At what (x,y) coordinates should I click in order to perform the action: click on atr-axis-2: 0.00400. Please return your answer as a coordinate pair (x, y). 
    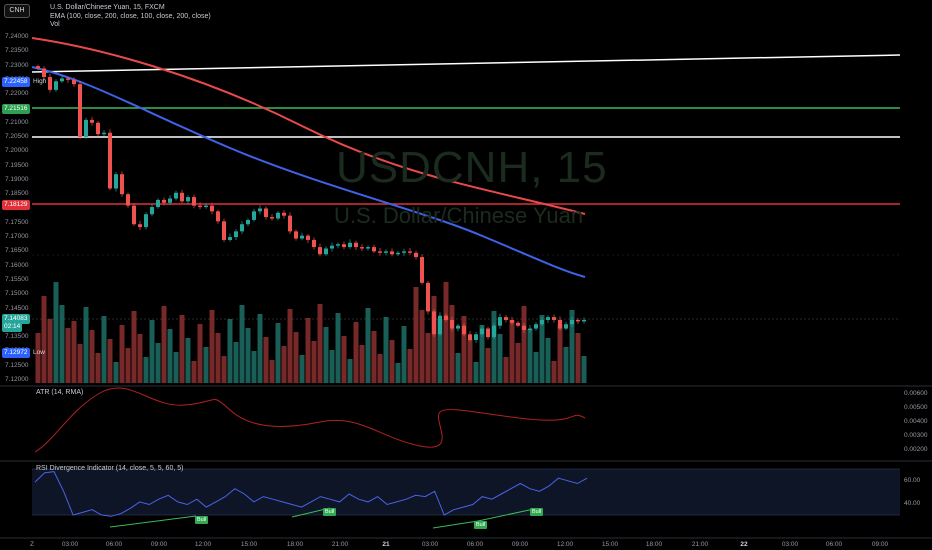
    Looking at the image, I should click on (916, 421).